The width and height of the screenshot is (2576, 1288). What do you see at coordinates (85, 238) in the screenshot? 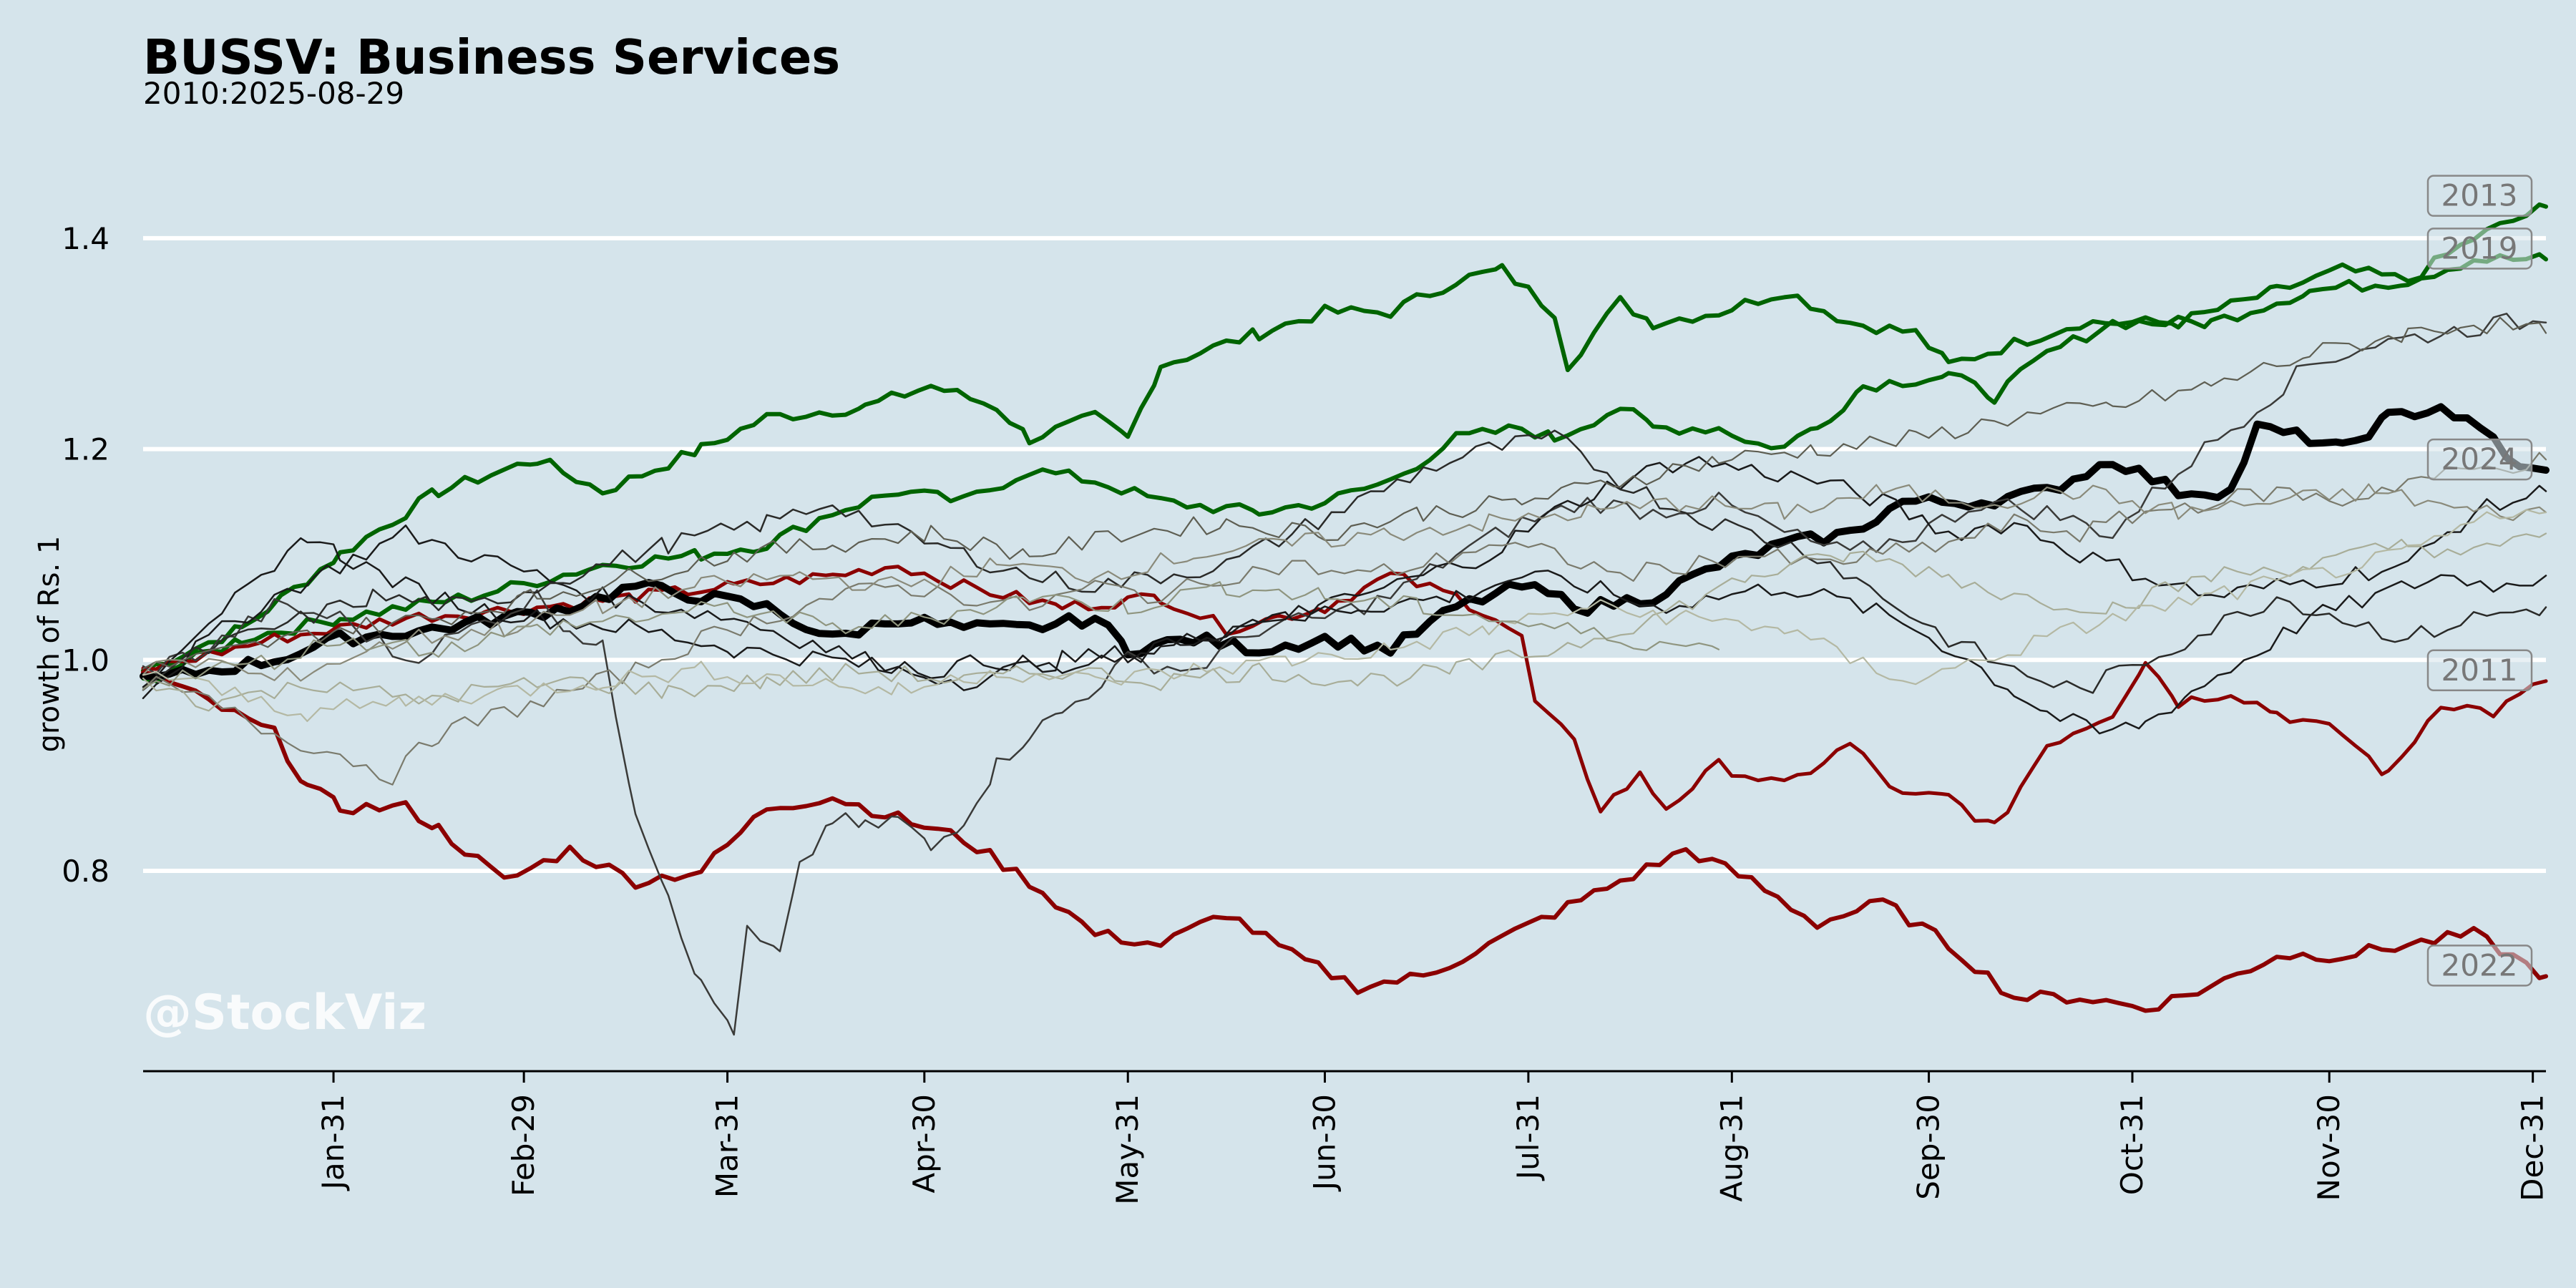
I see `y-tick-label: 1.4` at bounding box center [85, 238].